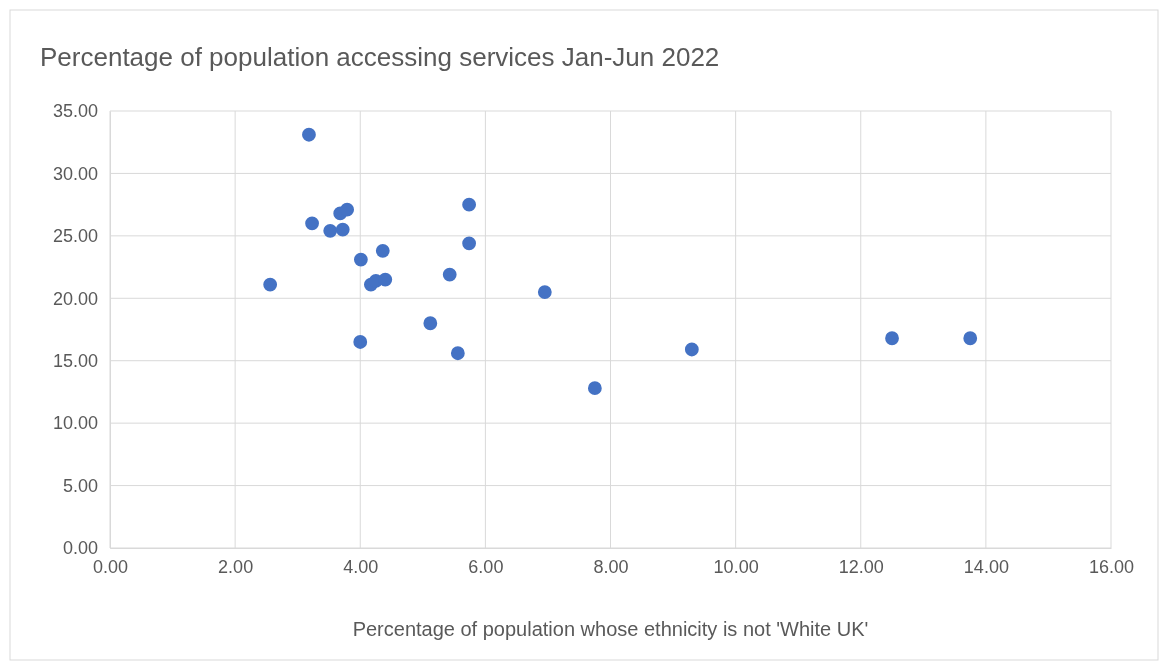 The width and height of the screenshot is (1165, 667). What do you see at coordinates (75, 298) in the screenshot?
I see `y-tick-label: 20.00` at bounding box center [75, 298].